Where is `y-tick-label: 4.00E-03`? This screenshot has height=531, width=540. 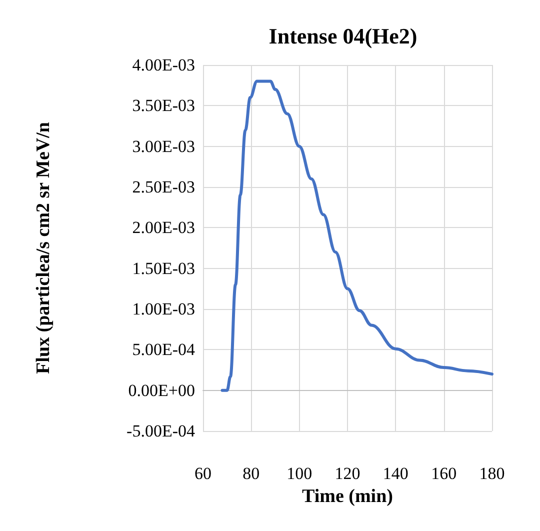
y-tick-label: 4.00E-03 is located at coordinates (163, 65).